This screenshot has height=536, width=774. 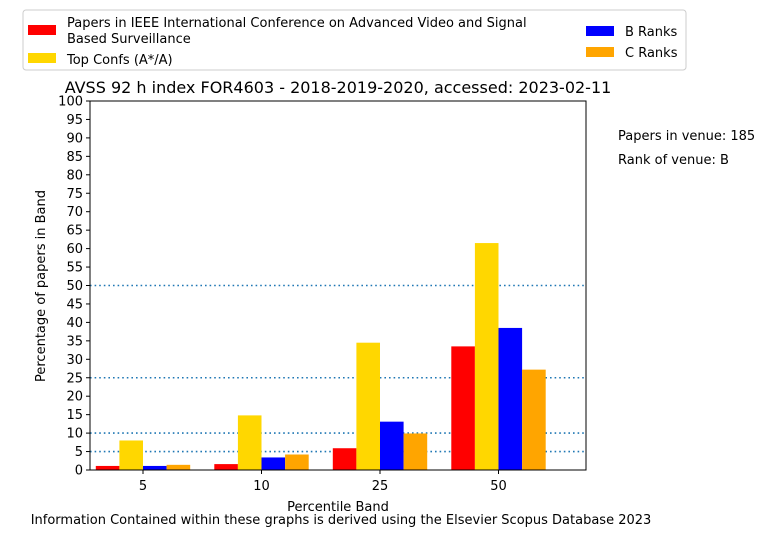 I want to click on y-tick-label: 35, so click(x=74, y=341).